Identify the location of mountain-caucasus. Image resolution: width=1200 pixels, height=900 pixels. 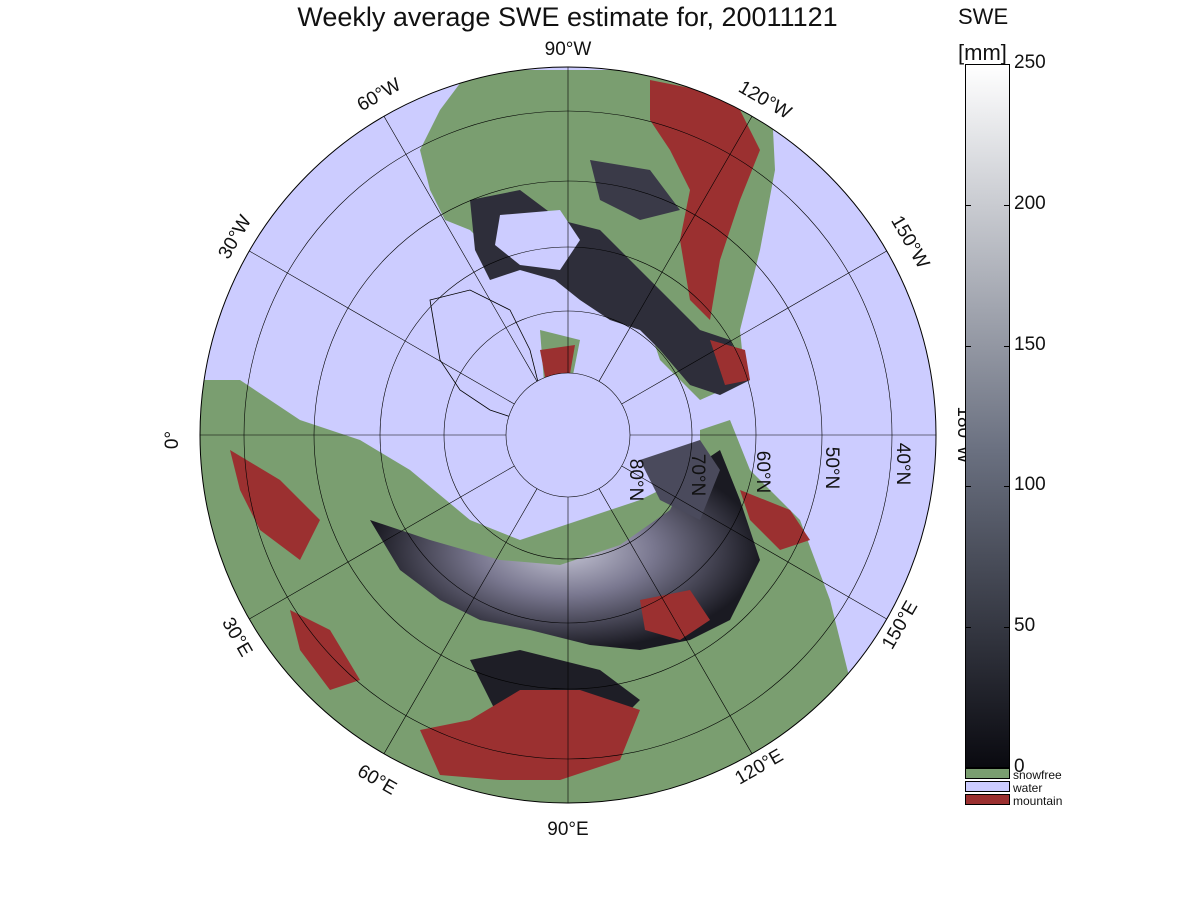
(325, 650).